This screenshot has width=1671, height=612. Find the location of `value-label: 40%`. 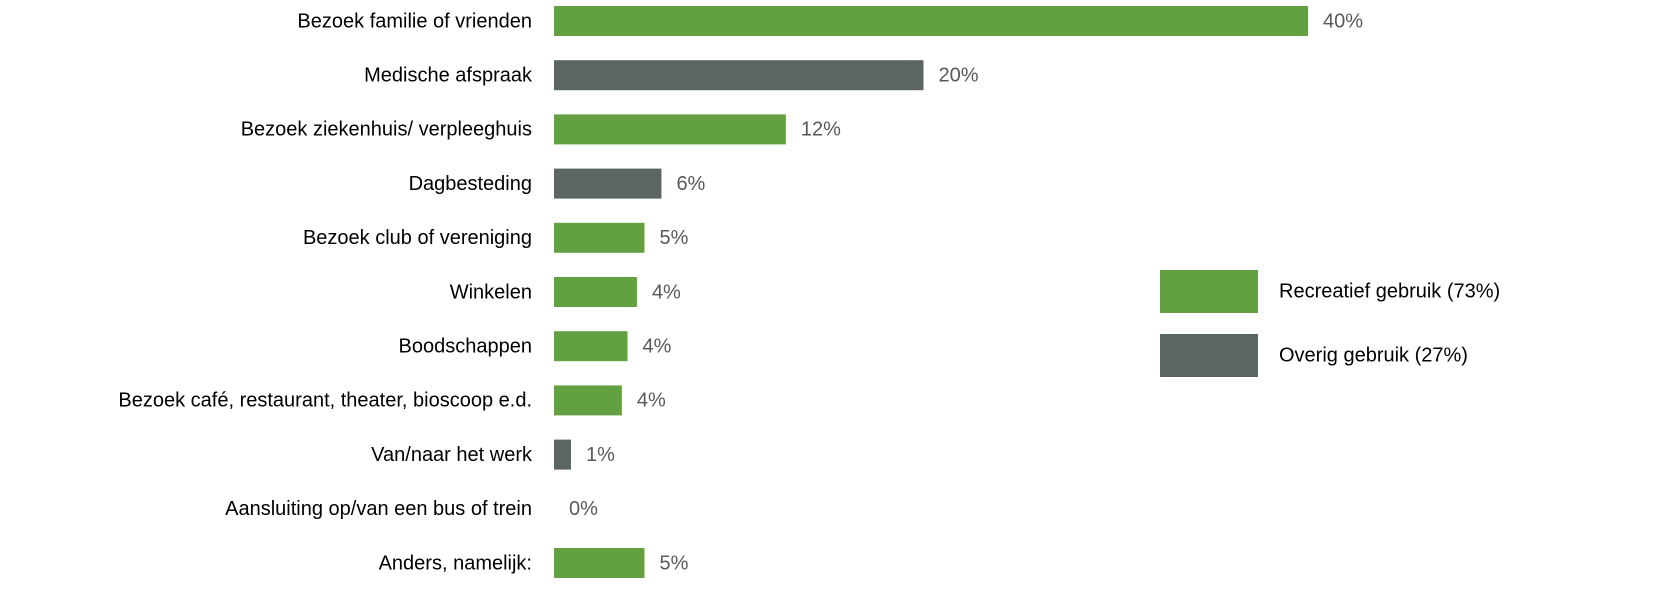

value-label: 40% is located at coordinates (1343, 21).